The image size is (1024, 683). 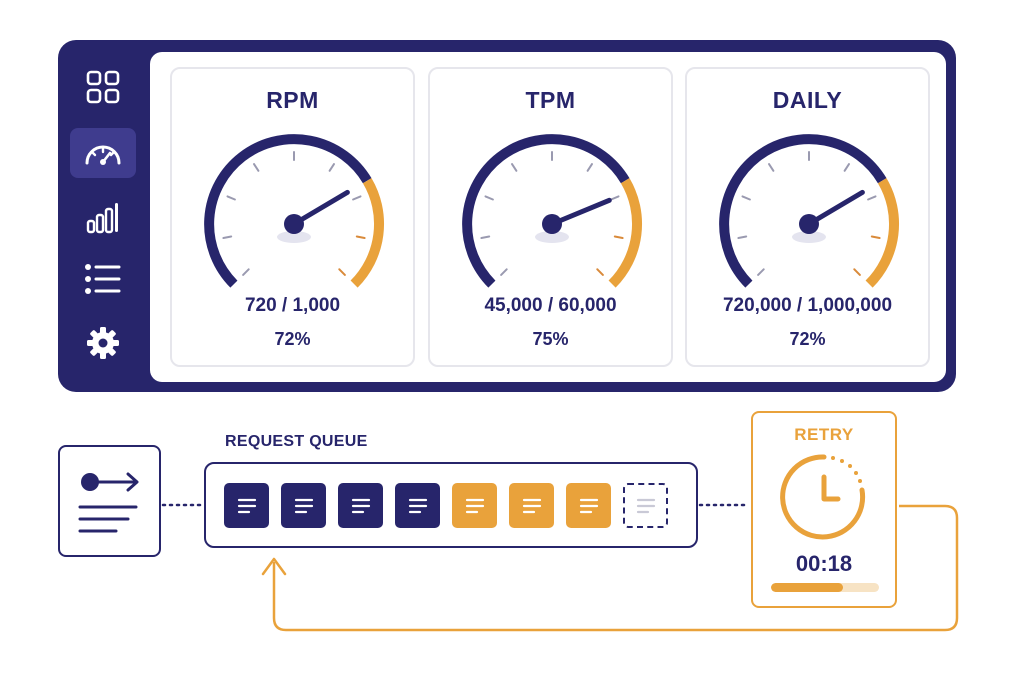 I want to click on gauge-card-rpm: RPM 720 / 1,000 72%, so click(x=292, y=217).